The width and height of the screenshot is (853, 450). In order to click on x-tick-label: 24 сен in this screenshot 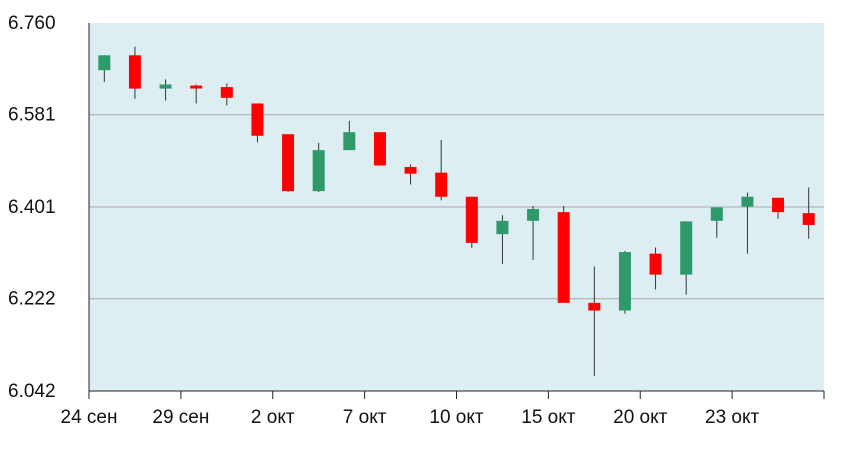, I will do `click(89, 417)`.